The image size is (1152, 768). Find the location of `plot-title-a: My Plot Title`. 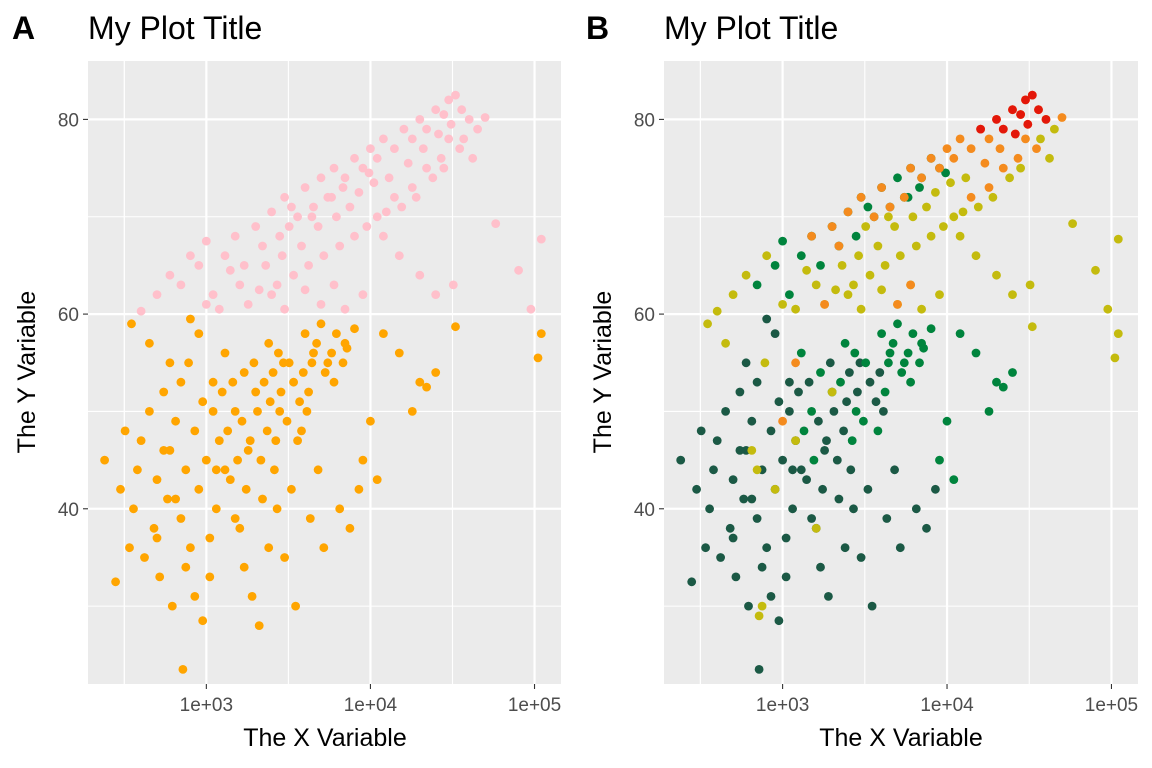

plot-title-a: My Plot Title is located at coordinates (175, 28).